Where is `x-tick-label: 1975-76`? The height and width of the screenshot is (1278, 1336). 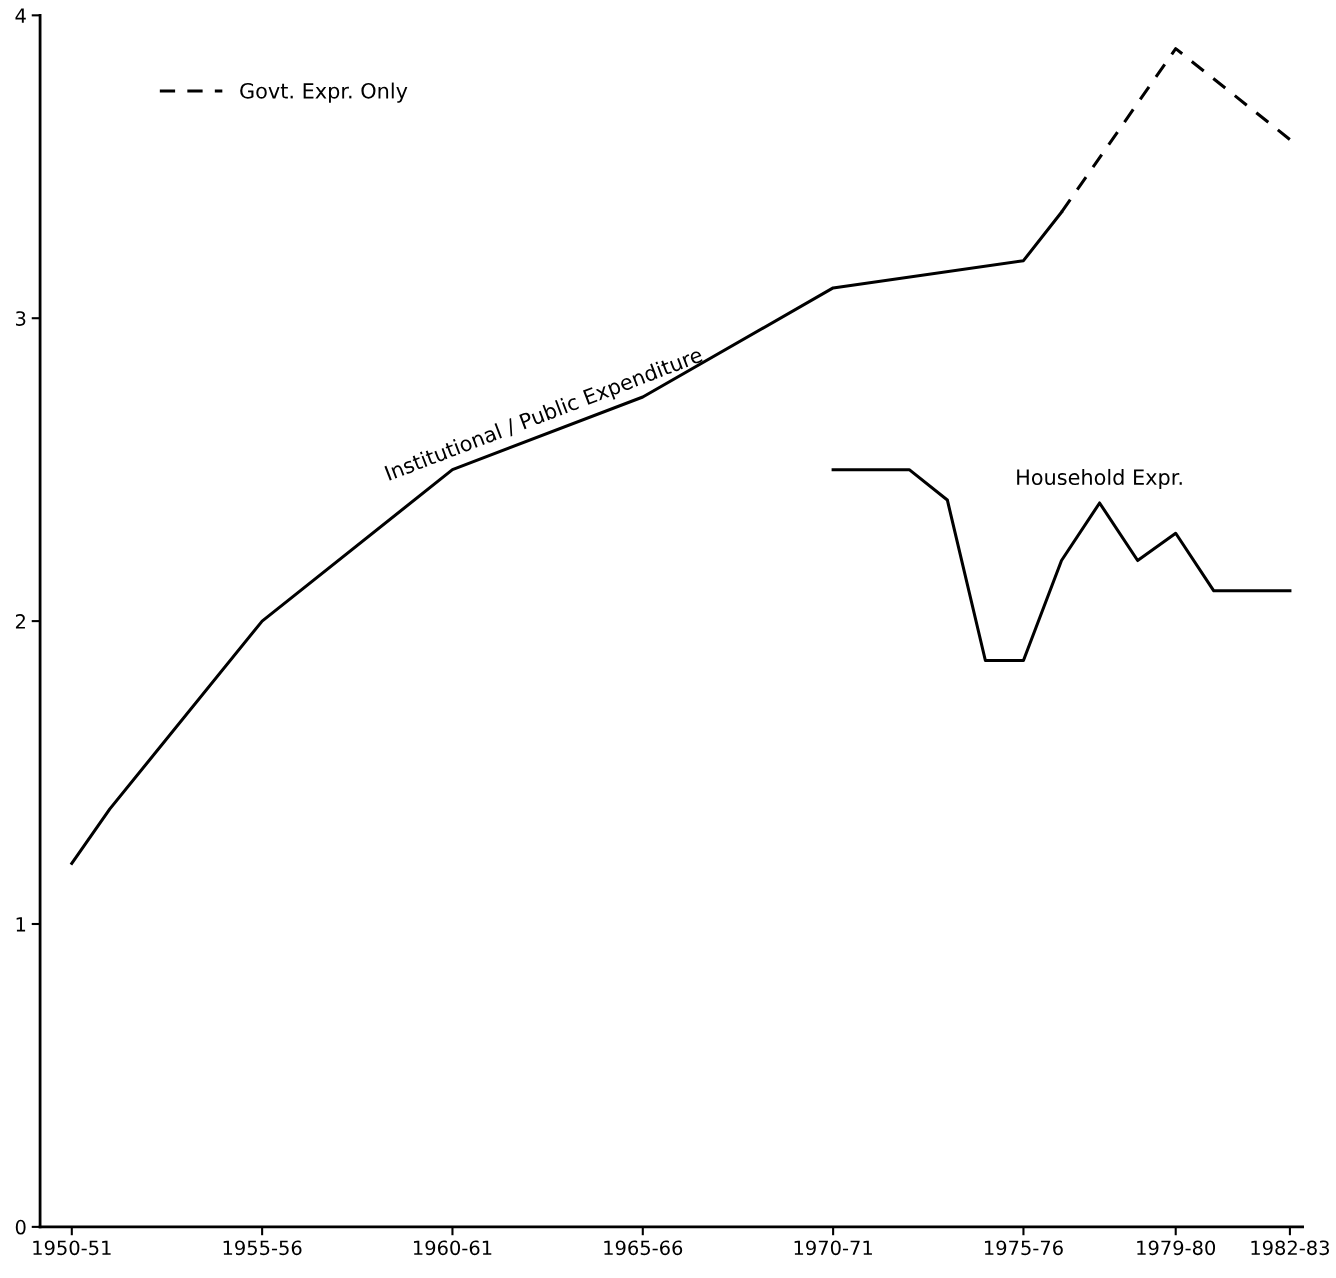 x-tick-label: 1975-76 is located at coordinates (1023, 1248).